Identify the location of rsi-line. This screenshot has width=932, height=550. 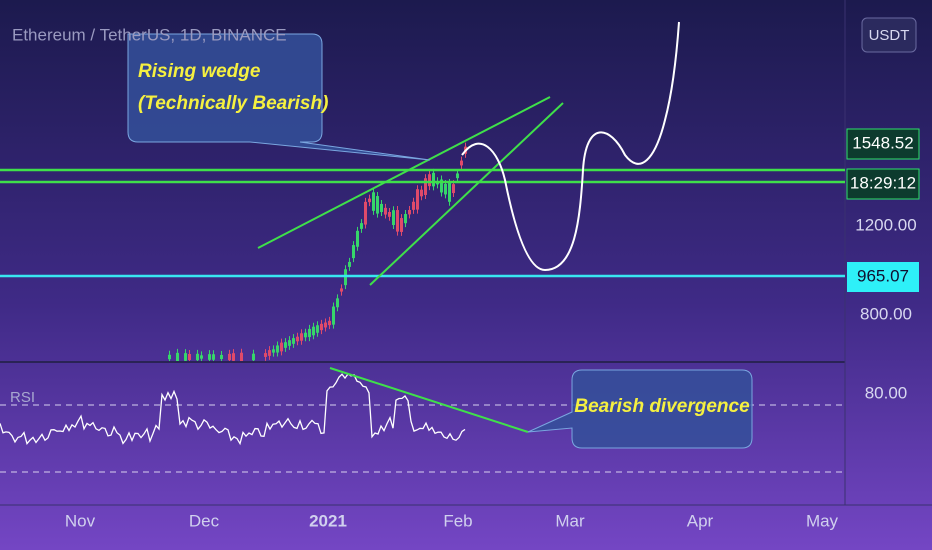
(233, 409).